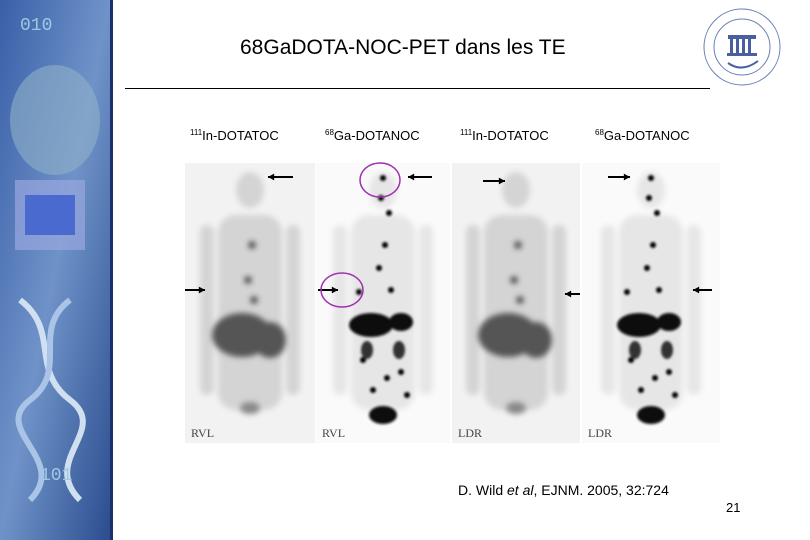 The width and height of the screenshot is (810, 540). I want to click on svg-text: 010, so click(36, 26).